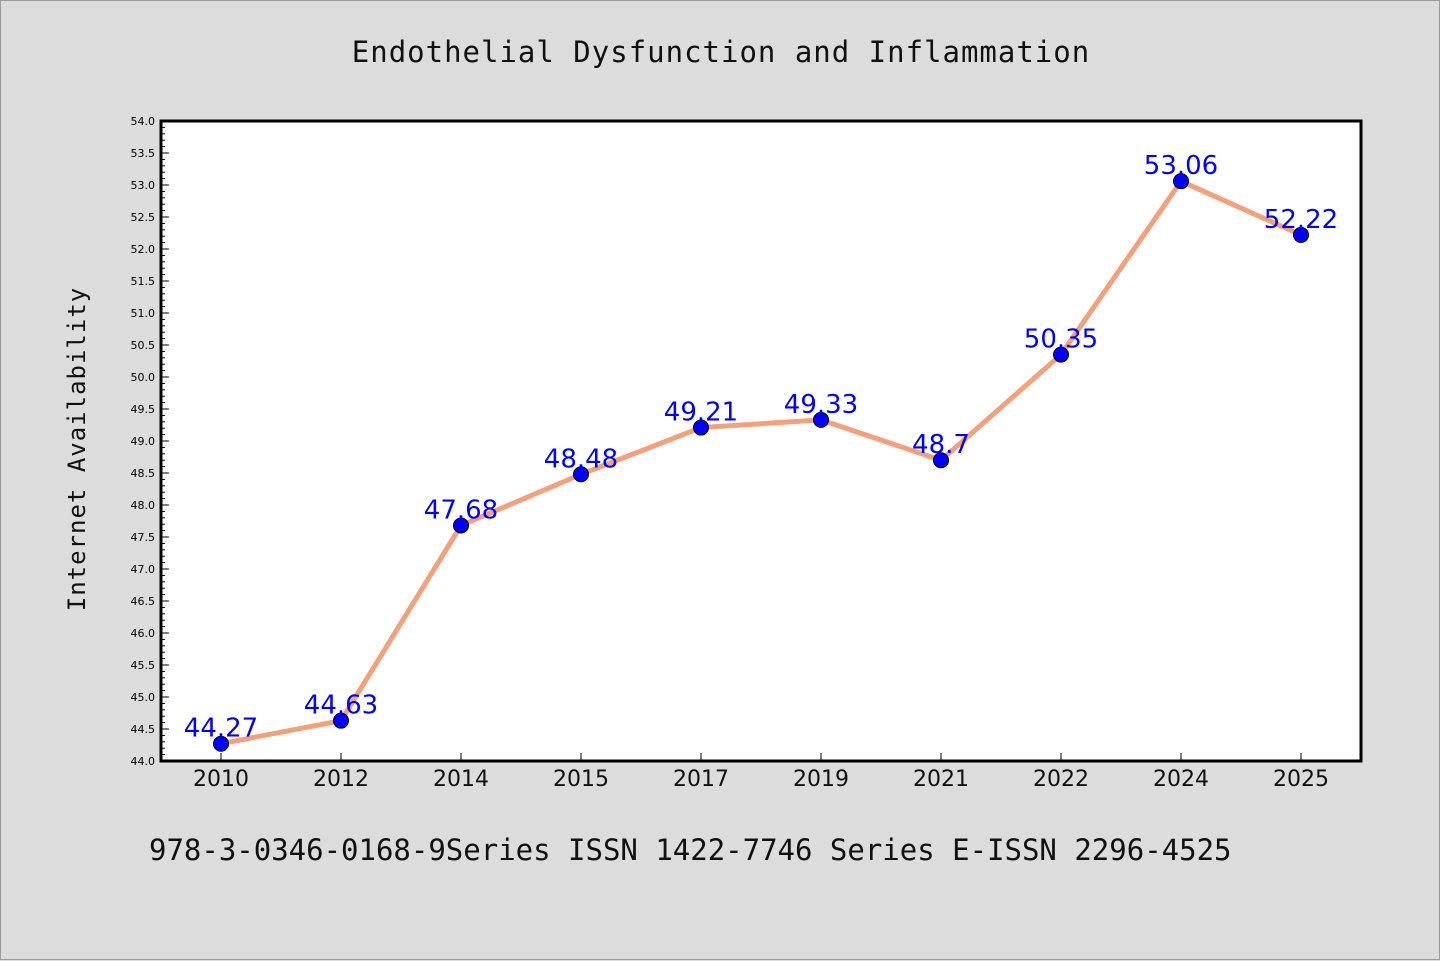  What do you see at coordinates (143, 409) in the screenshot?
I see `y-tick-label: 49.5` at bounding box center [143, 409].